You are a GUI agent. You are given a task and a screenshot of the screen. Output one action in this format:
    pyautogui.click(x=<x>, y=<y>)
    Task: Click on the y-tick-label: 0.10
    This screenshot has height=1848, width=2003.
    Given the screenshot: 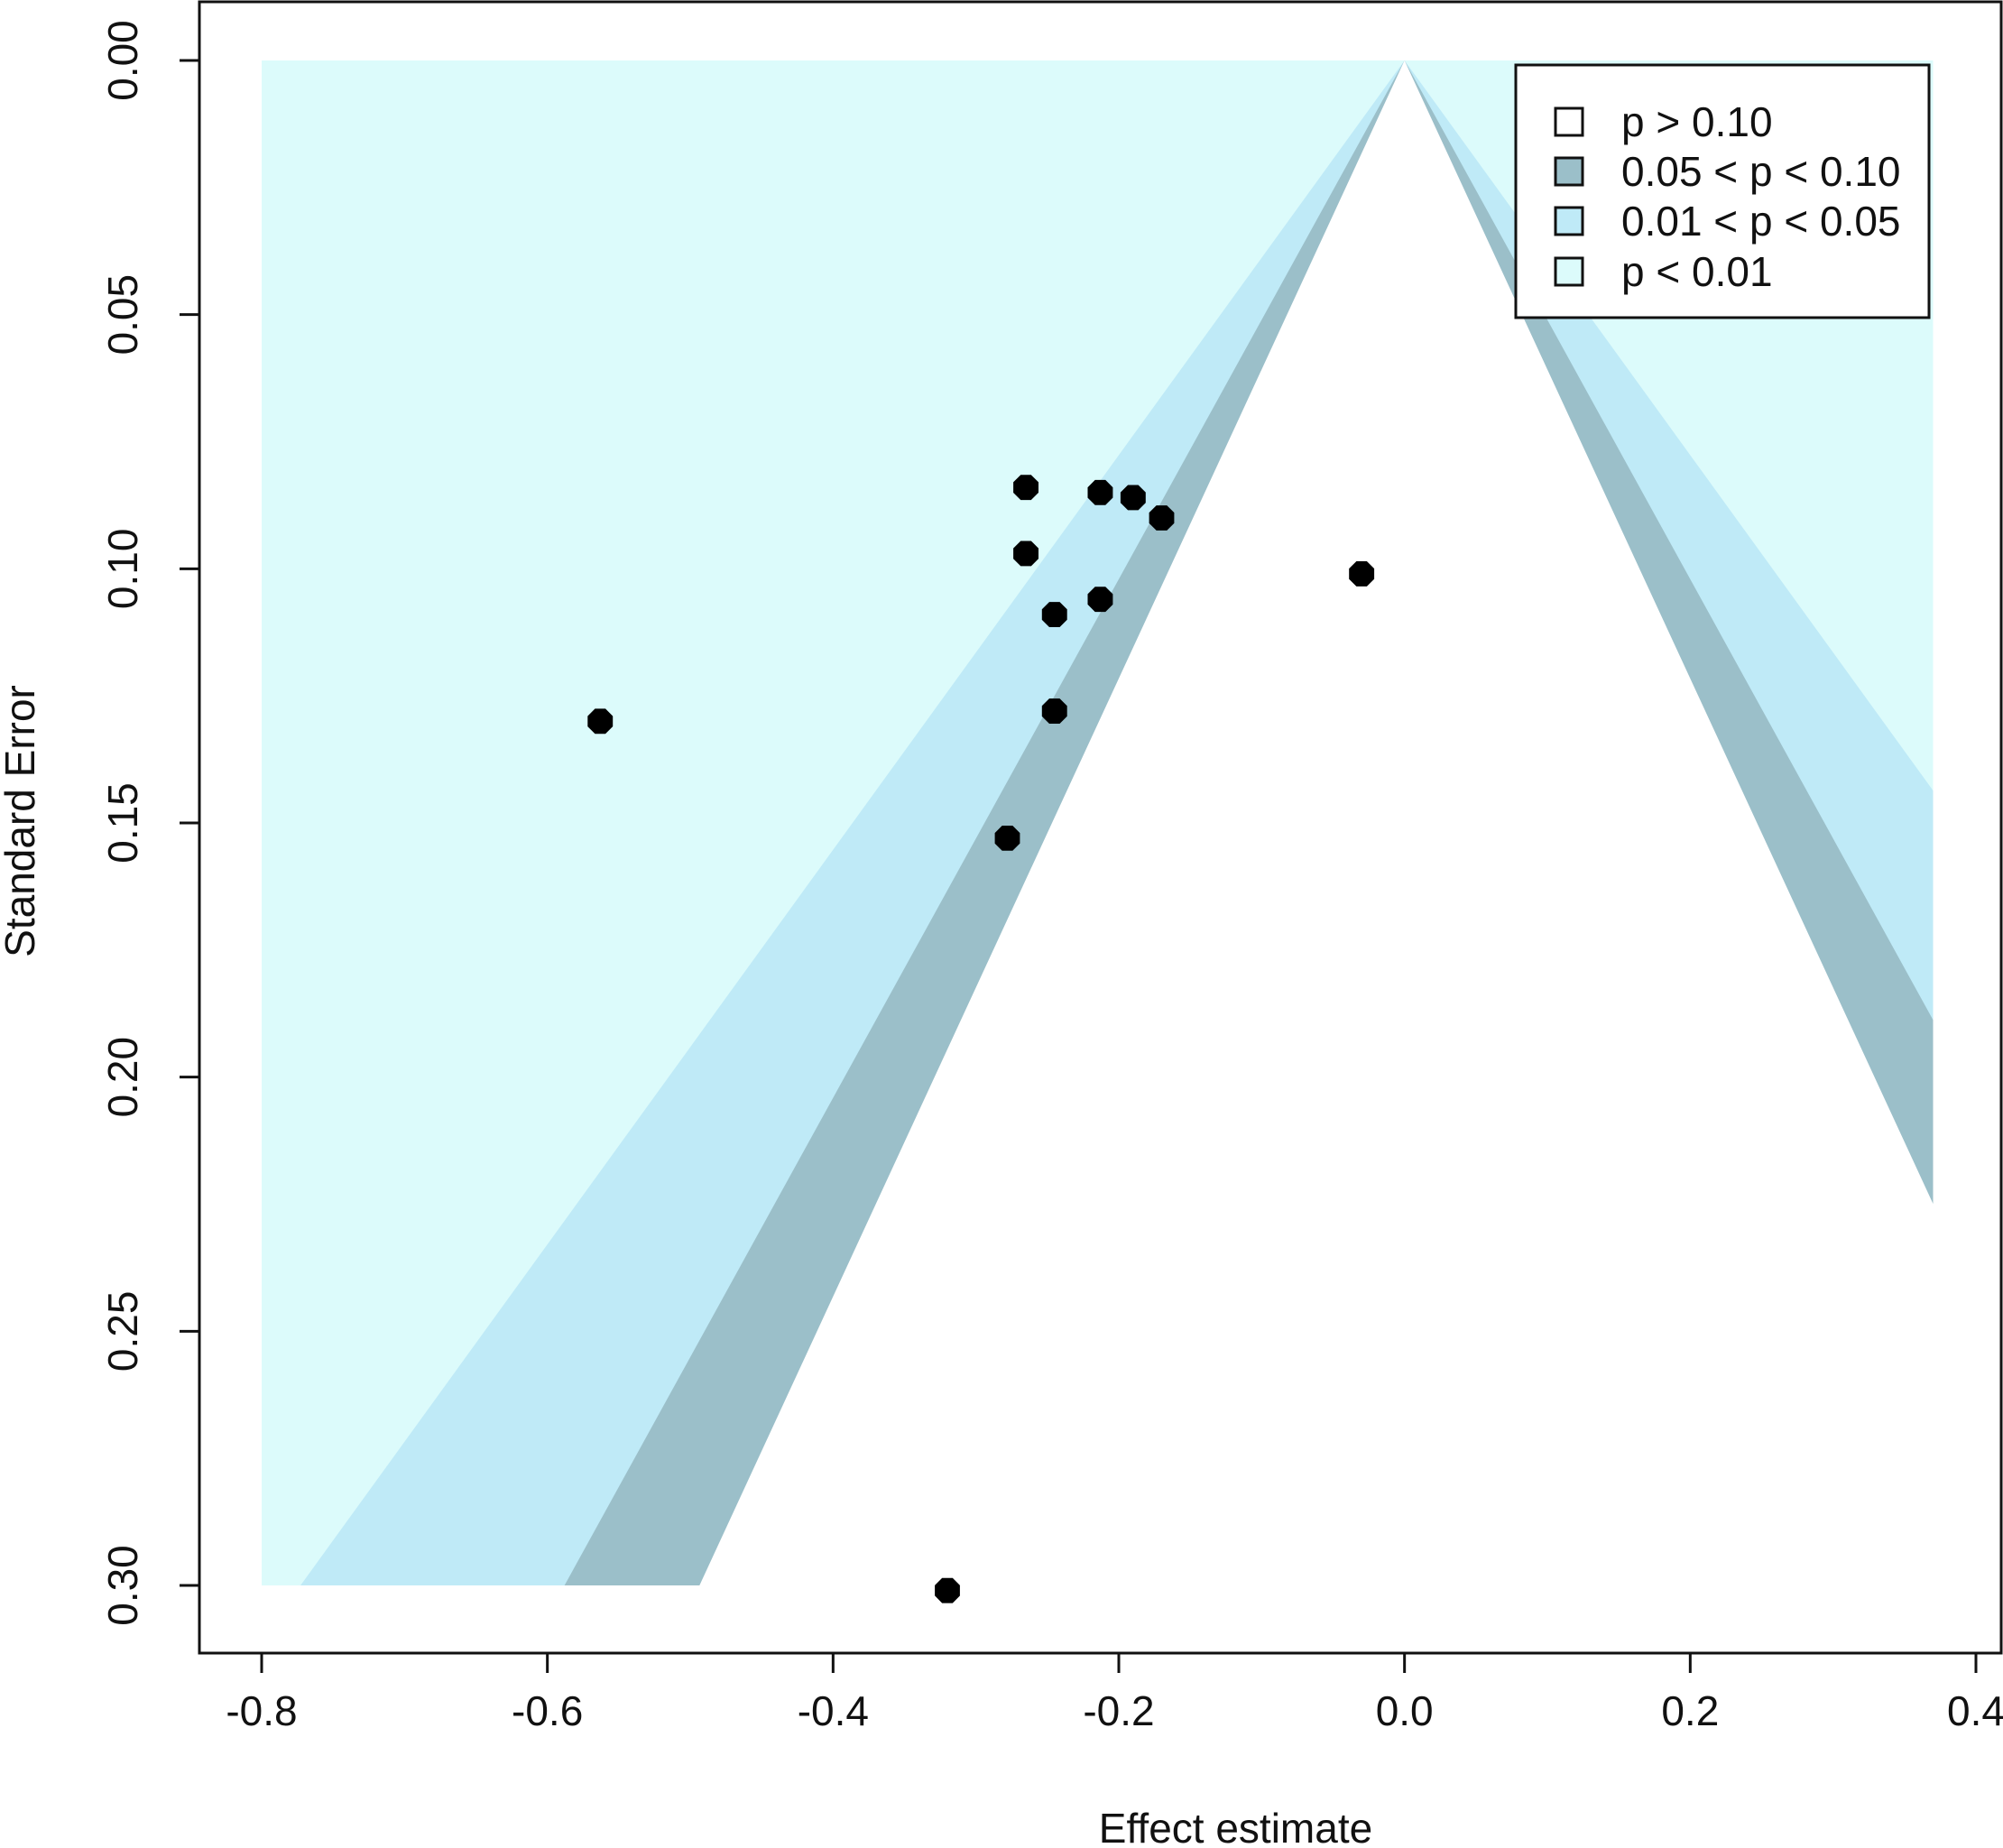 What is the action you would take?
    pyautogui.click(x=122, y=569)
    